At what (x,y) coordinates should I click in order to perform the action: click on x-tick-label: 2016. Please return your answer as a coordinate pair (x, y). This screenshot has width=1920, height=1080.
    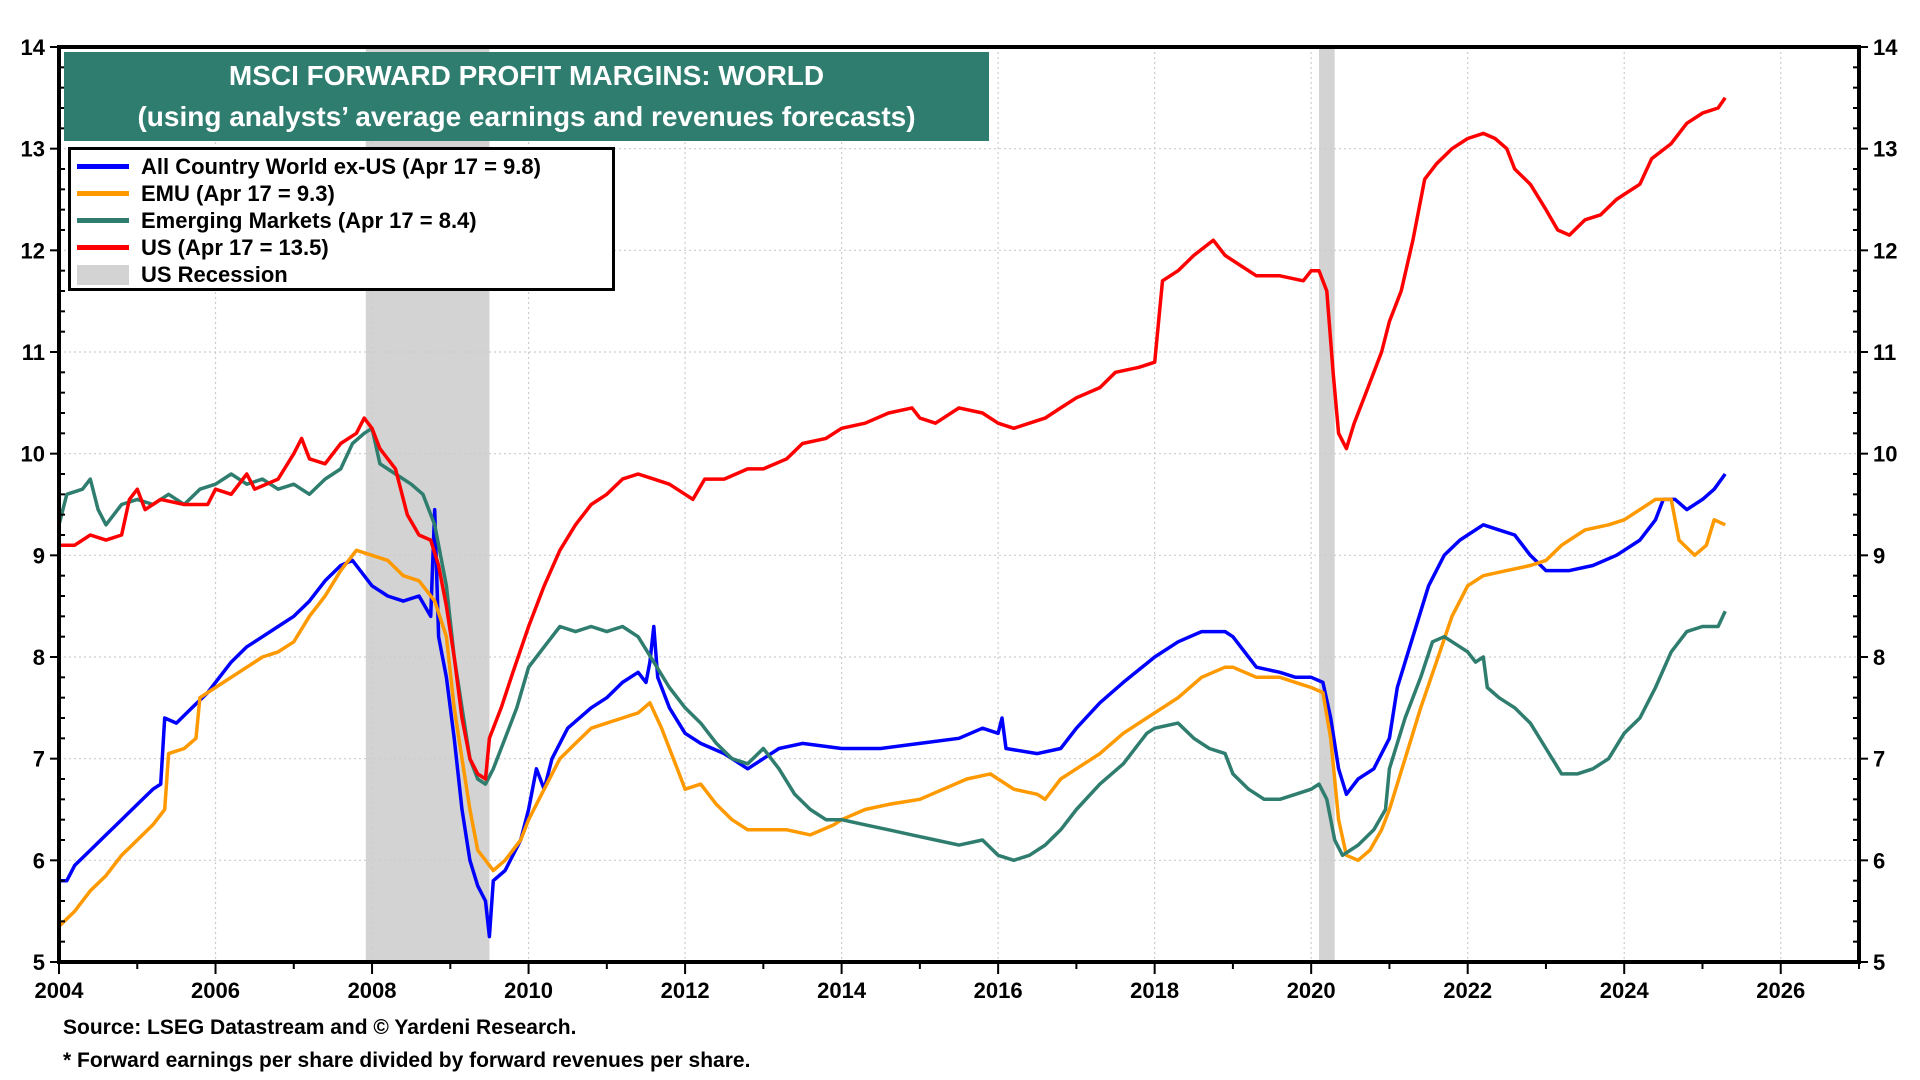
    Looking at the image, I should click on (998, 990).